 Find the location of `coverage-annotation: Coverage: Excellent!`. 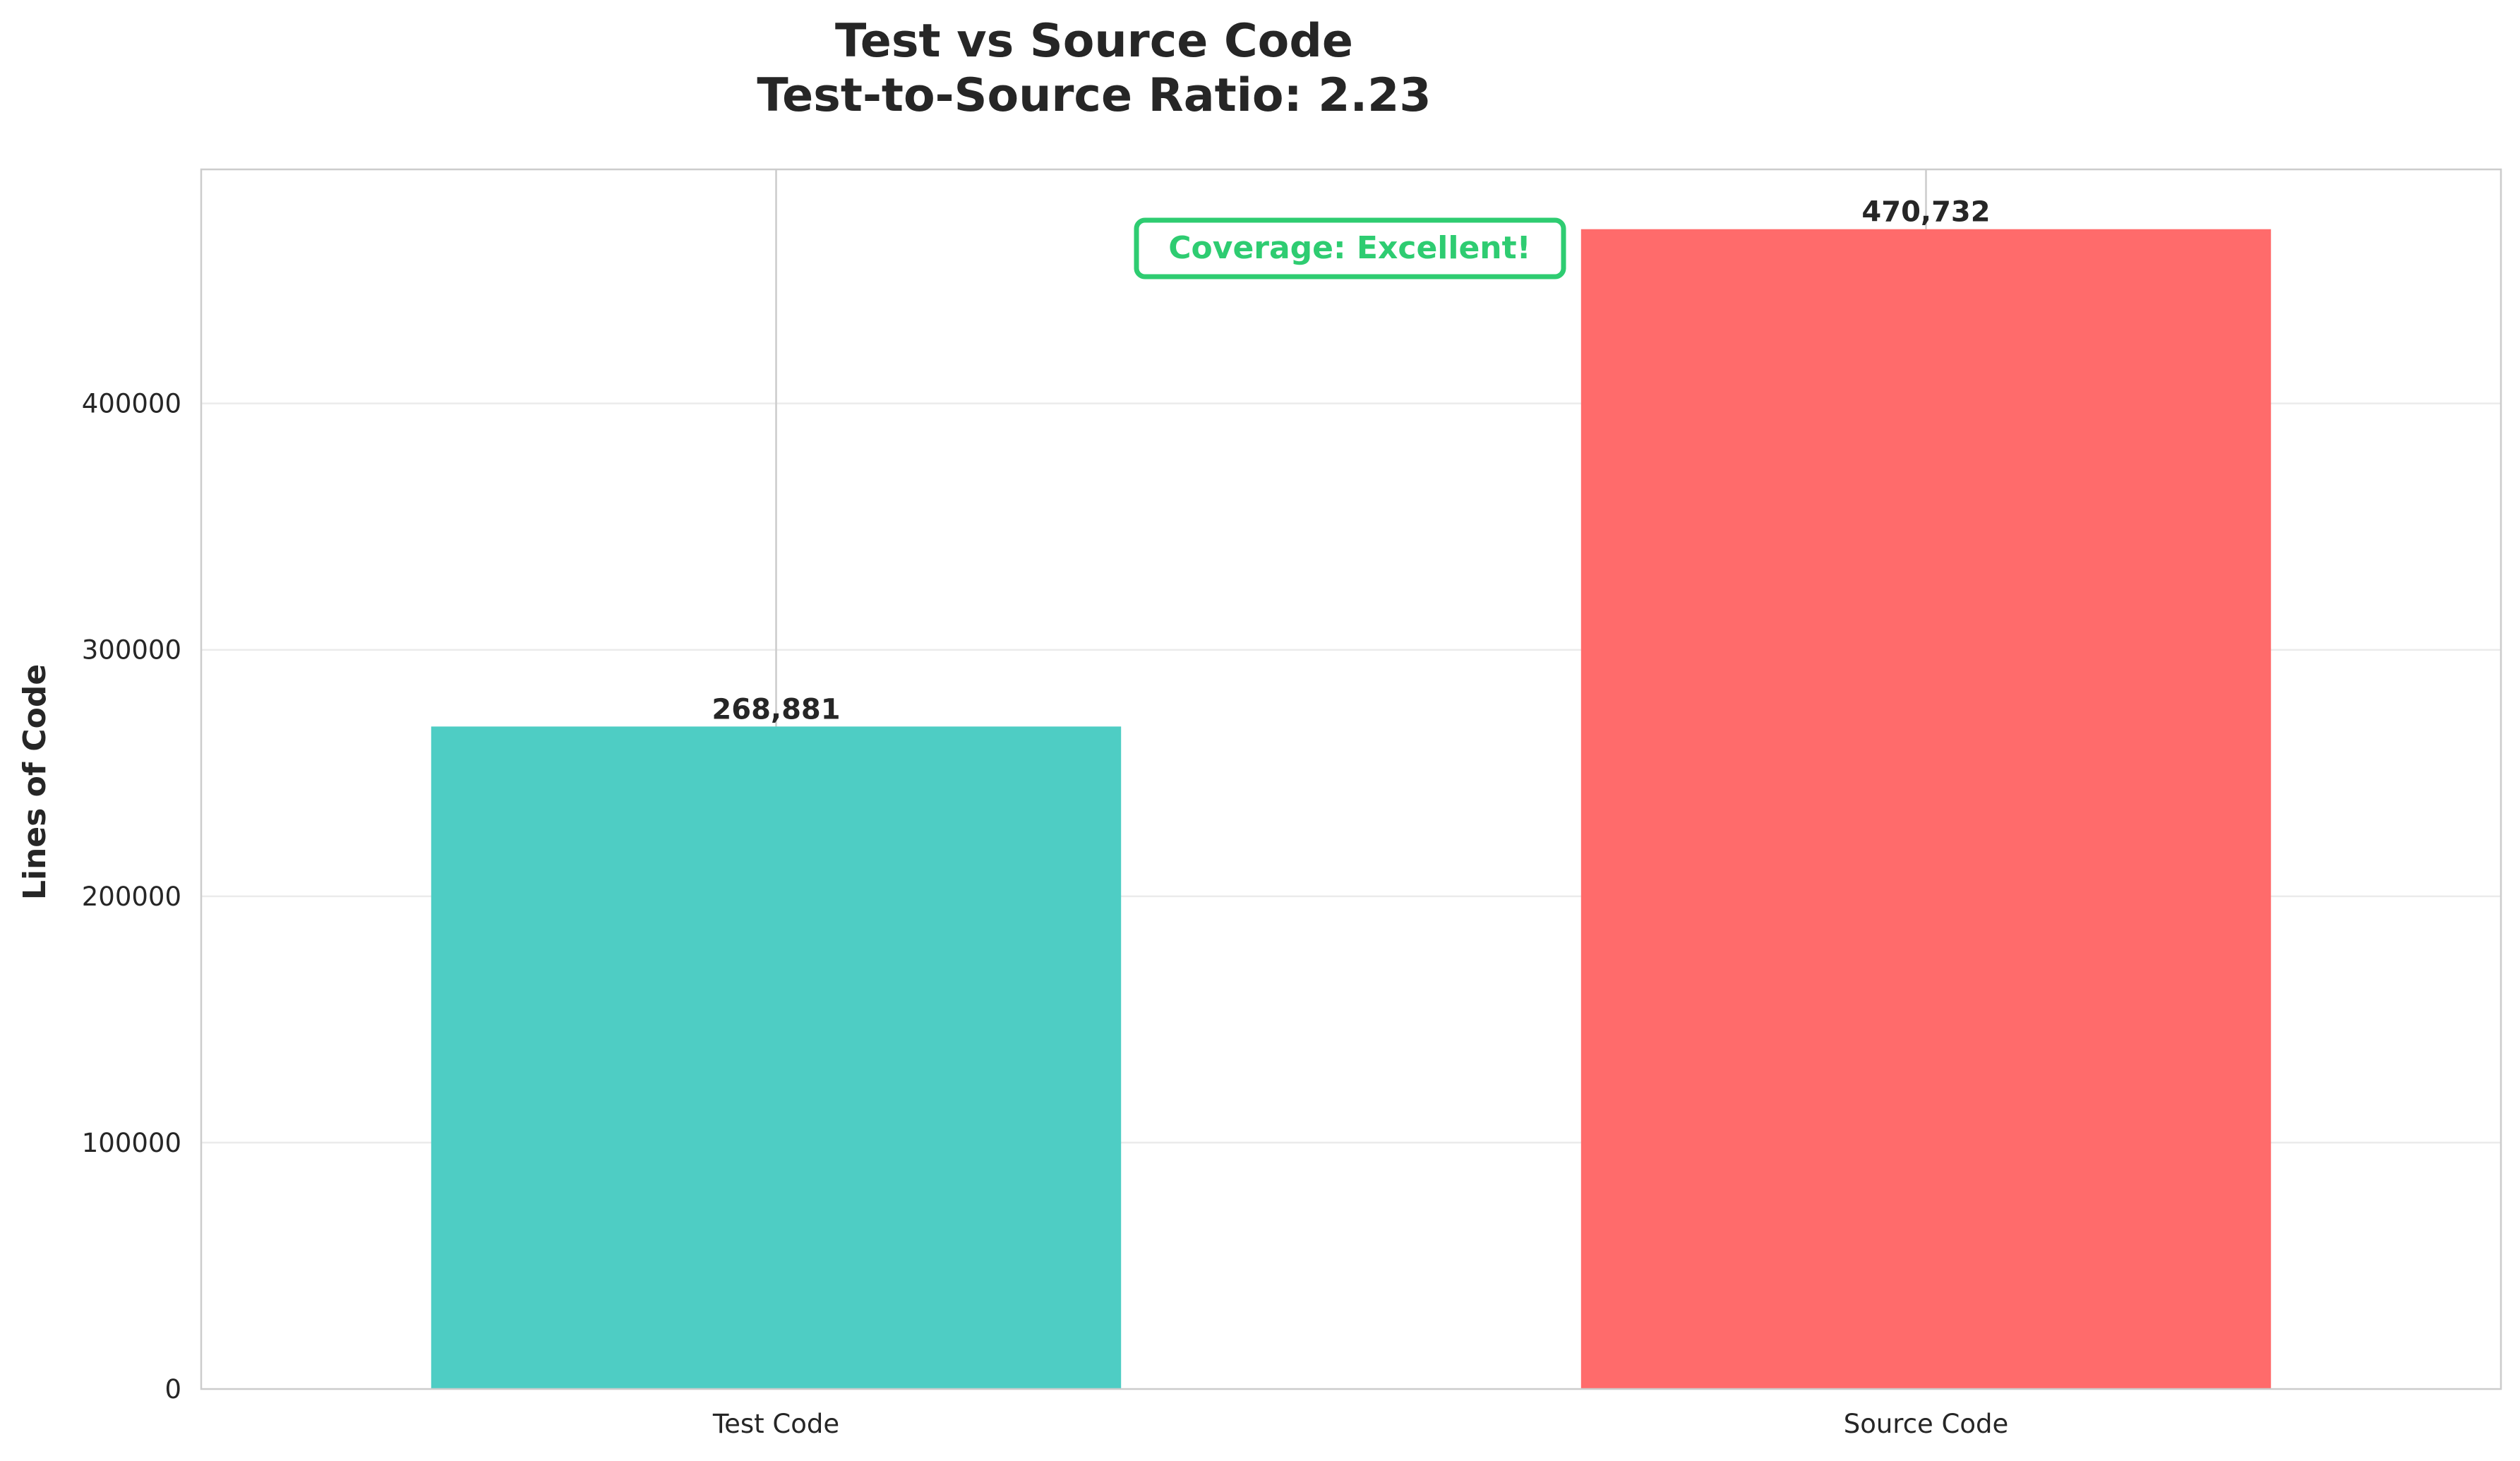

coverage-annotation: Coverage: Excellent! is located at coordinates (1350, 248).